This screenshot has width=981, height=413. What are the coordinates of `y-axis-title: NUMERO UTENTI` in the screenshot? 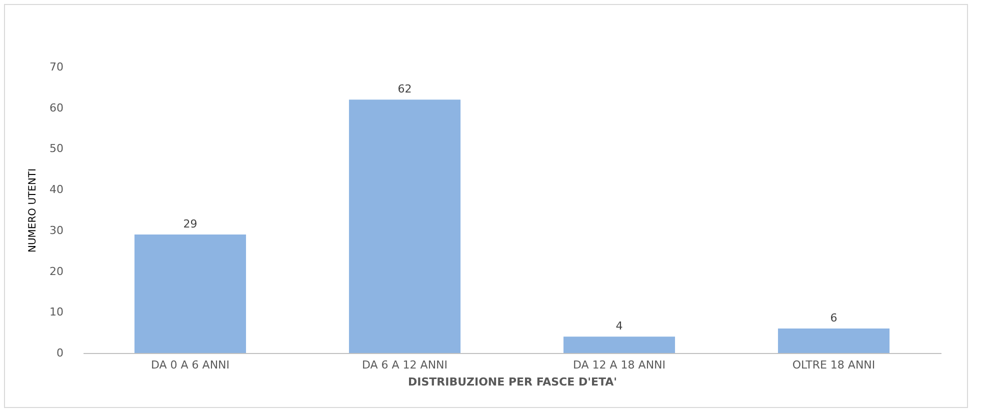 It's located at (33, 210).